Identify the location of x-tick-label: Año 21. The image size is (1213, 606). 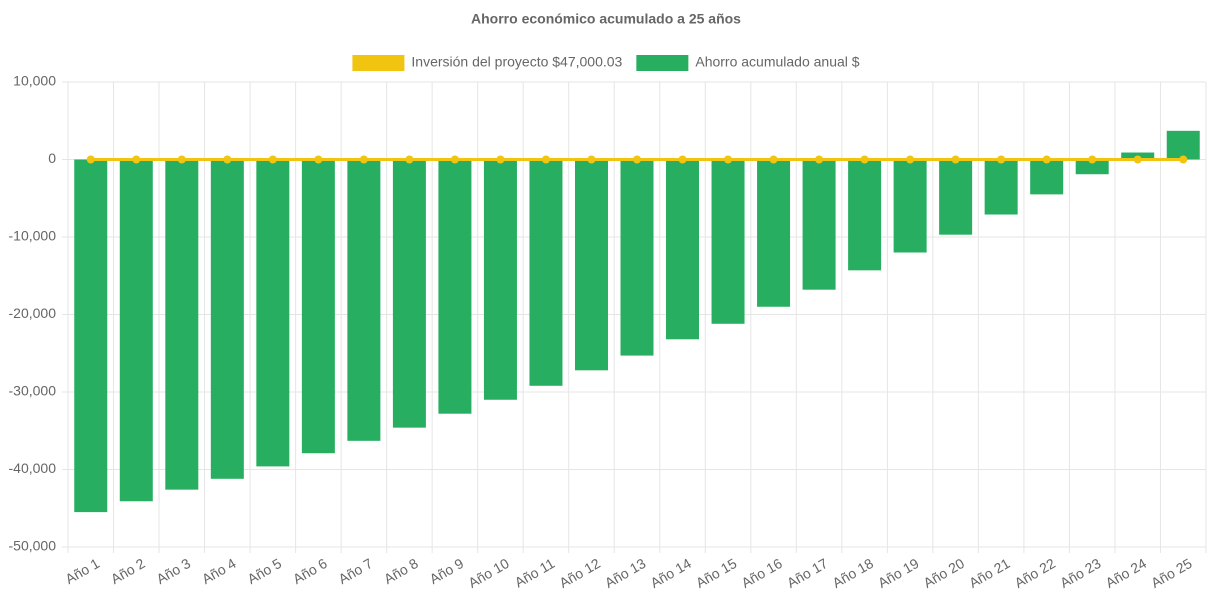
(989, 573).